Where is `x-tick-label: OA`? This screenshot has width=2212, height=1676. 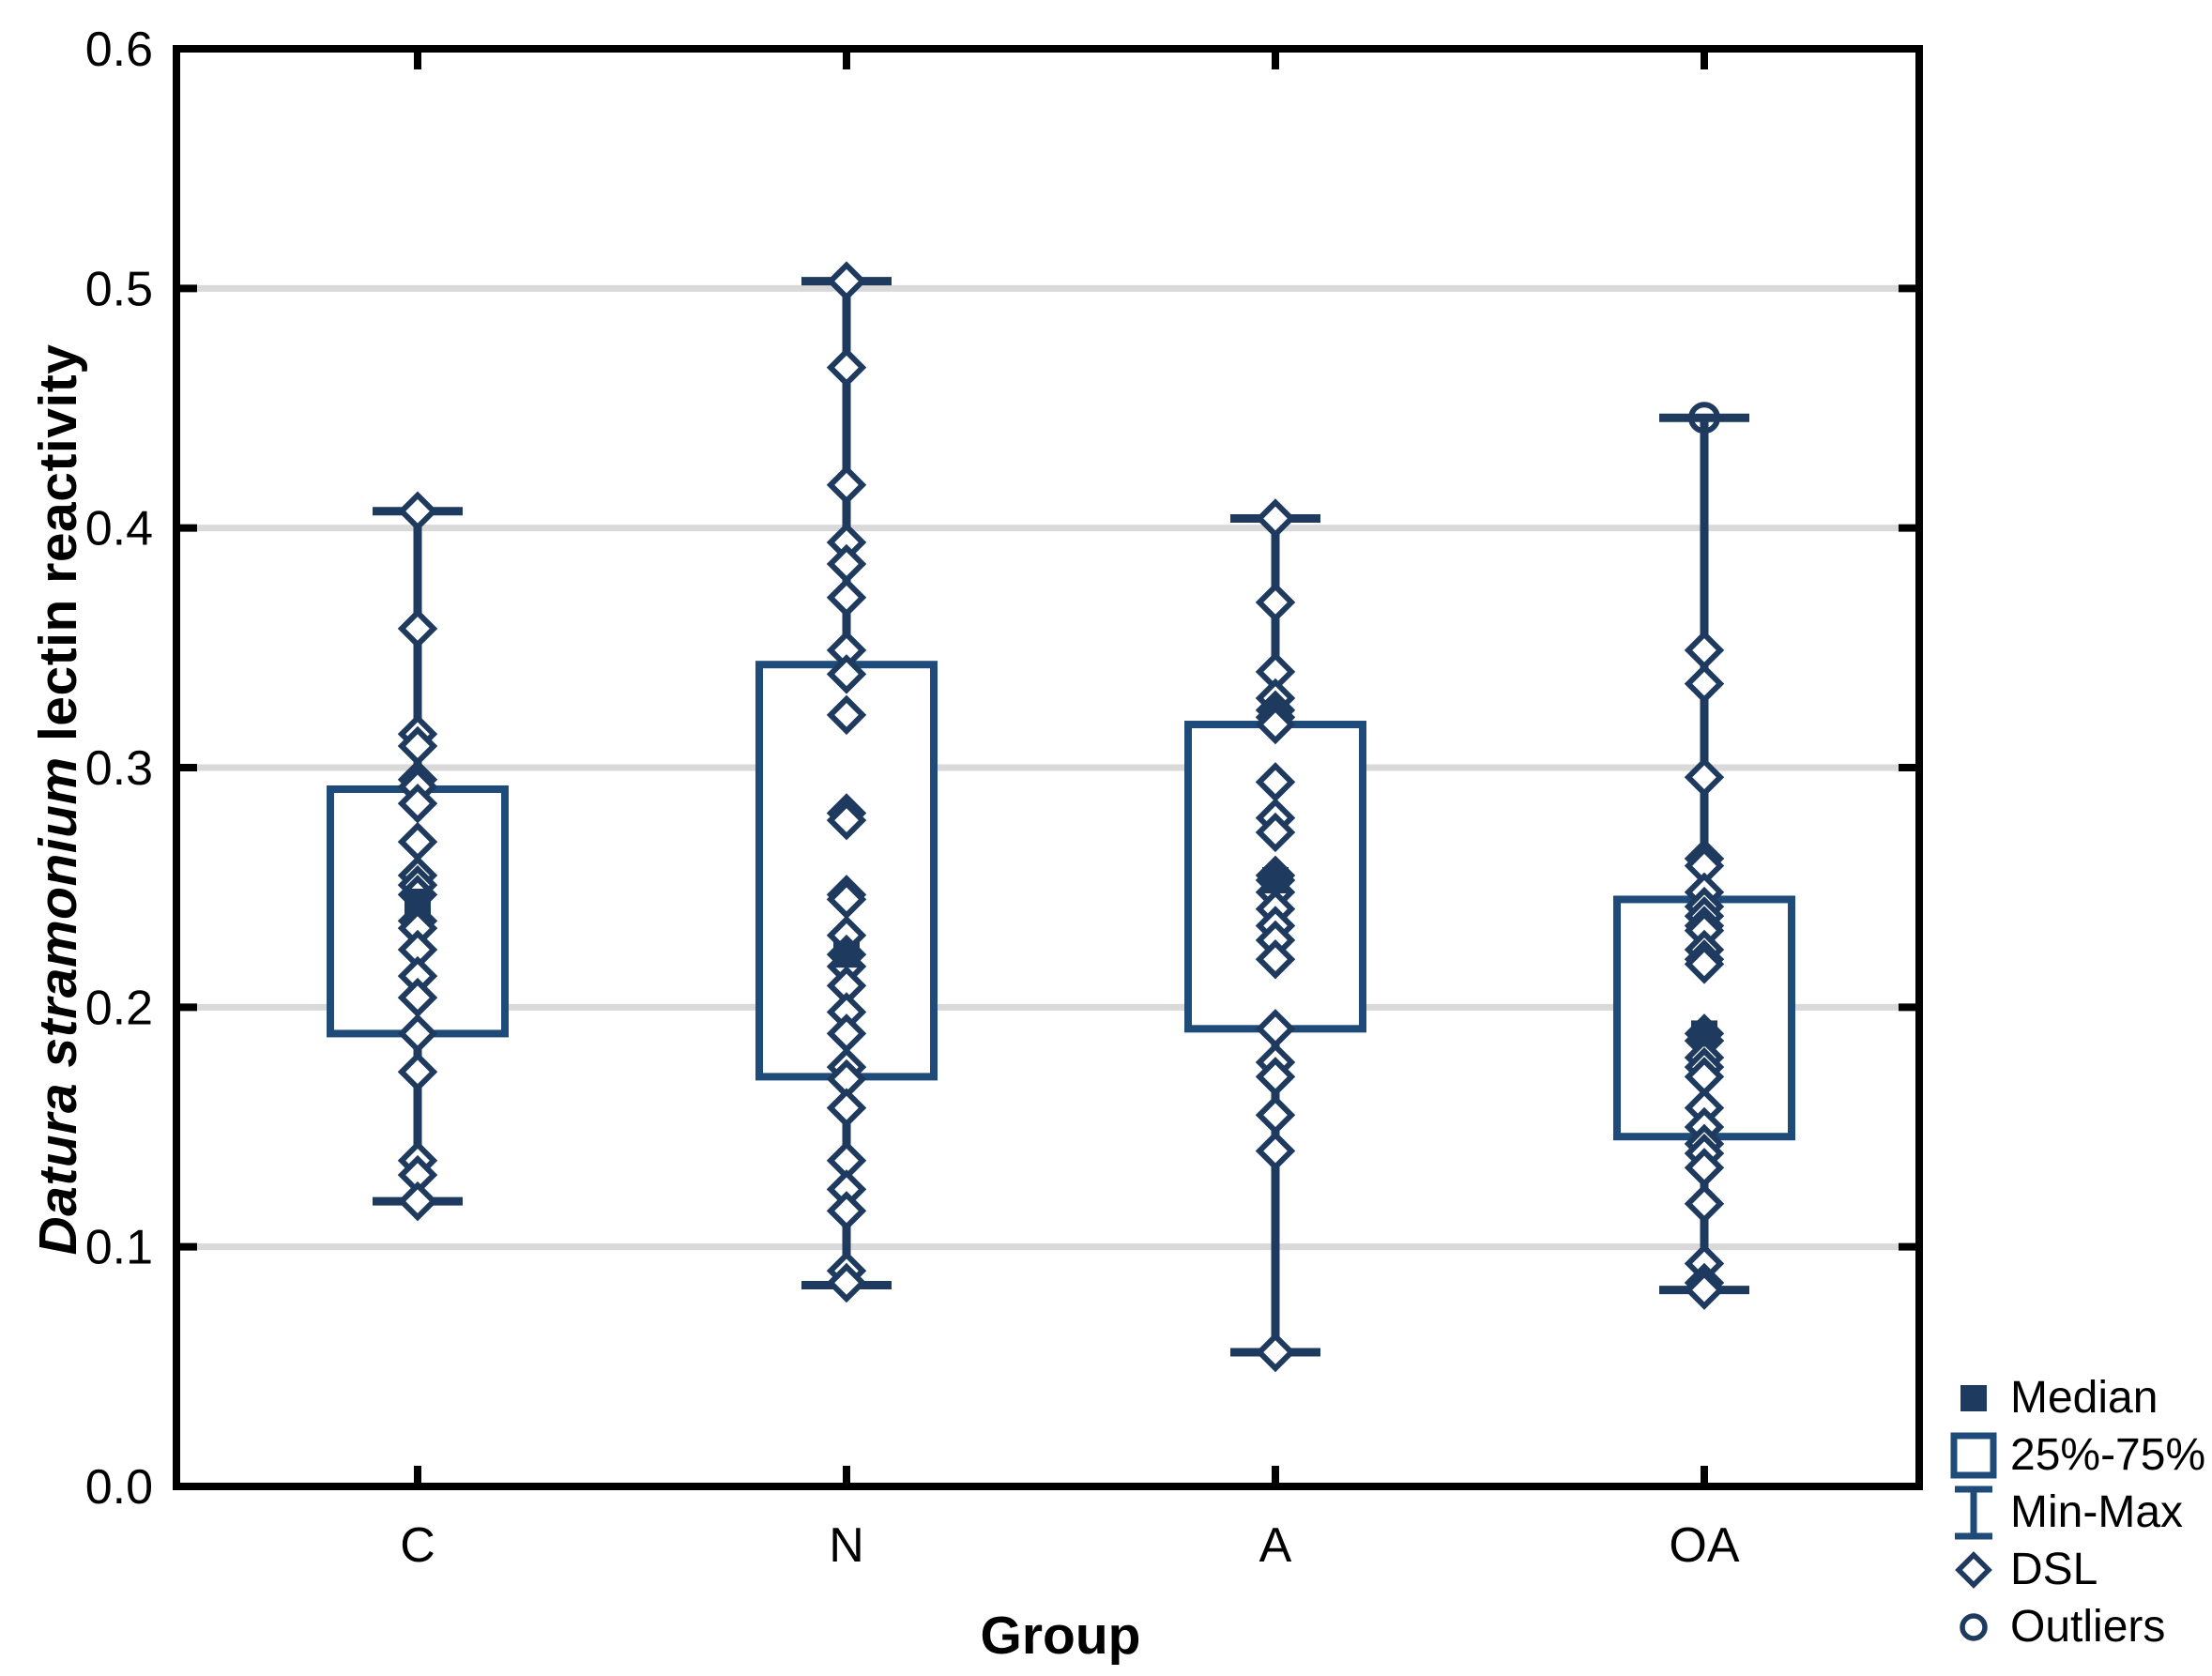
x-tick-label: OA is located at coordinates (1704, 1546).